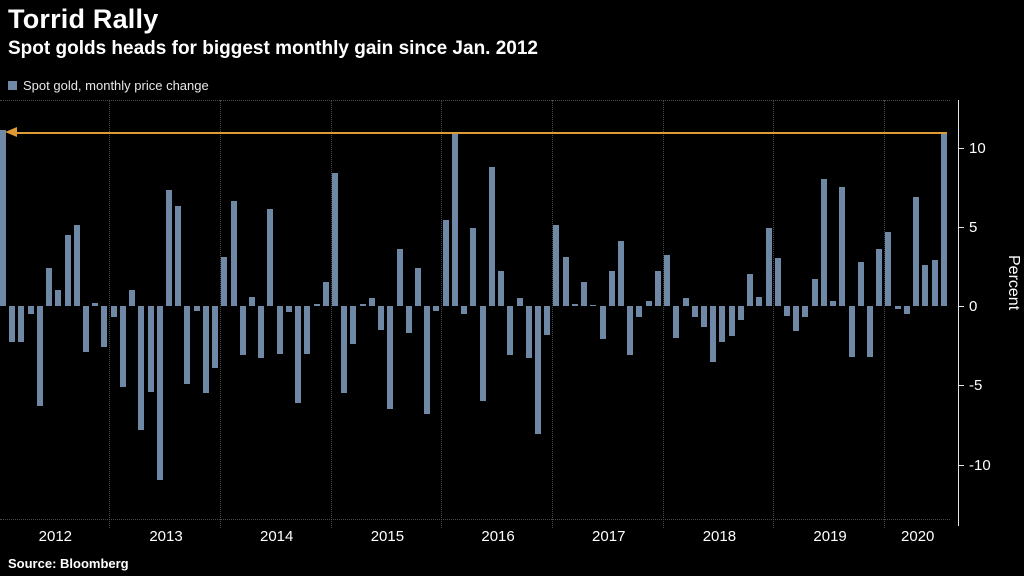 The height and width of the screenshot is (576, 1024). Describe the element at coordinates (387, 536) in the screenshot. I see `x-tick-label: 2015` at that location.